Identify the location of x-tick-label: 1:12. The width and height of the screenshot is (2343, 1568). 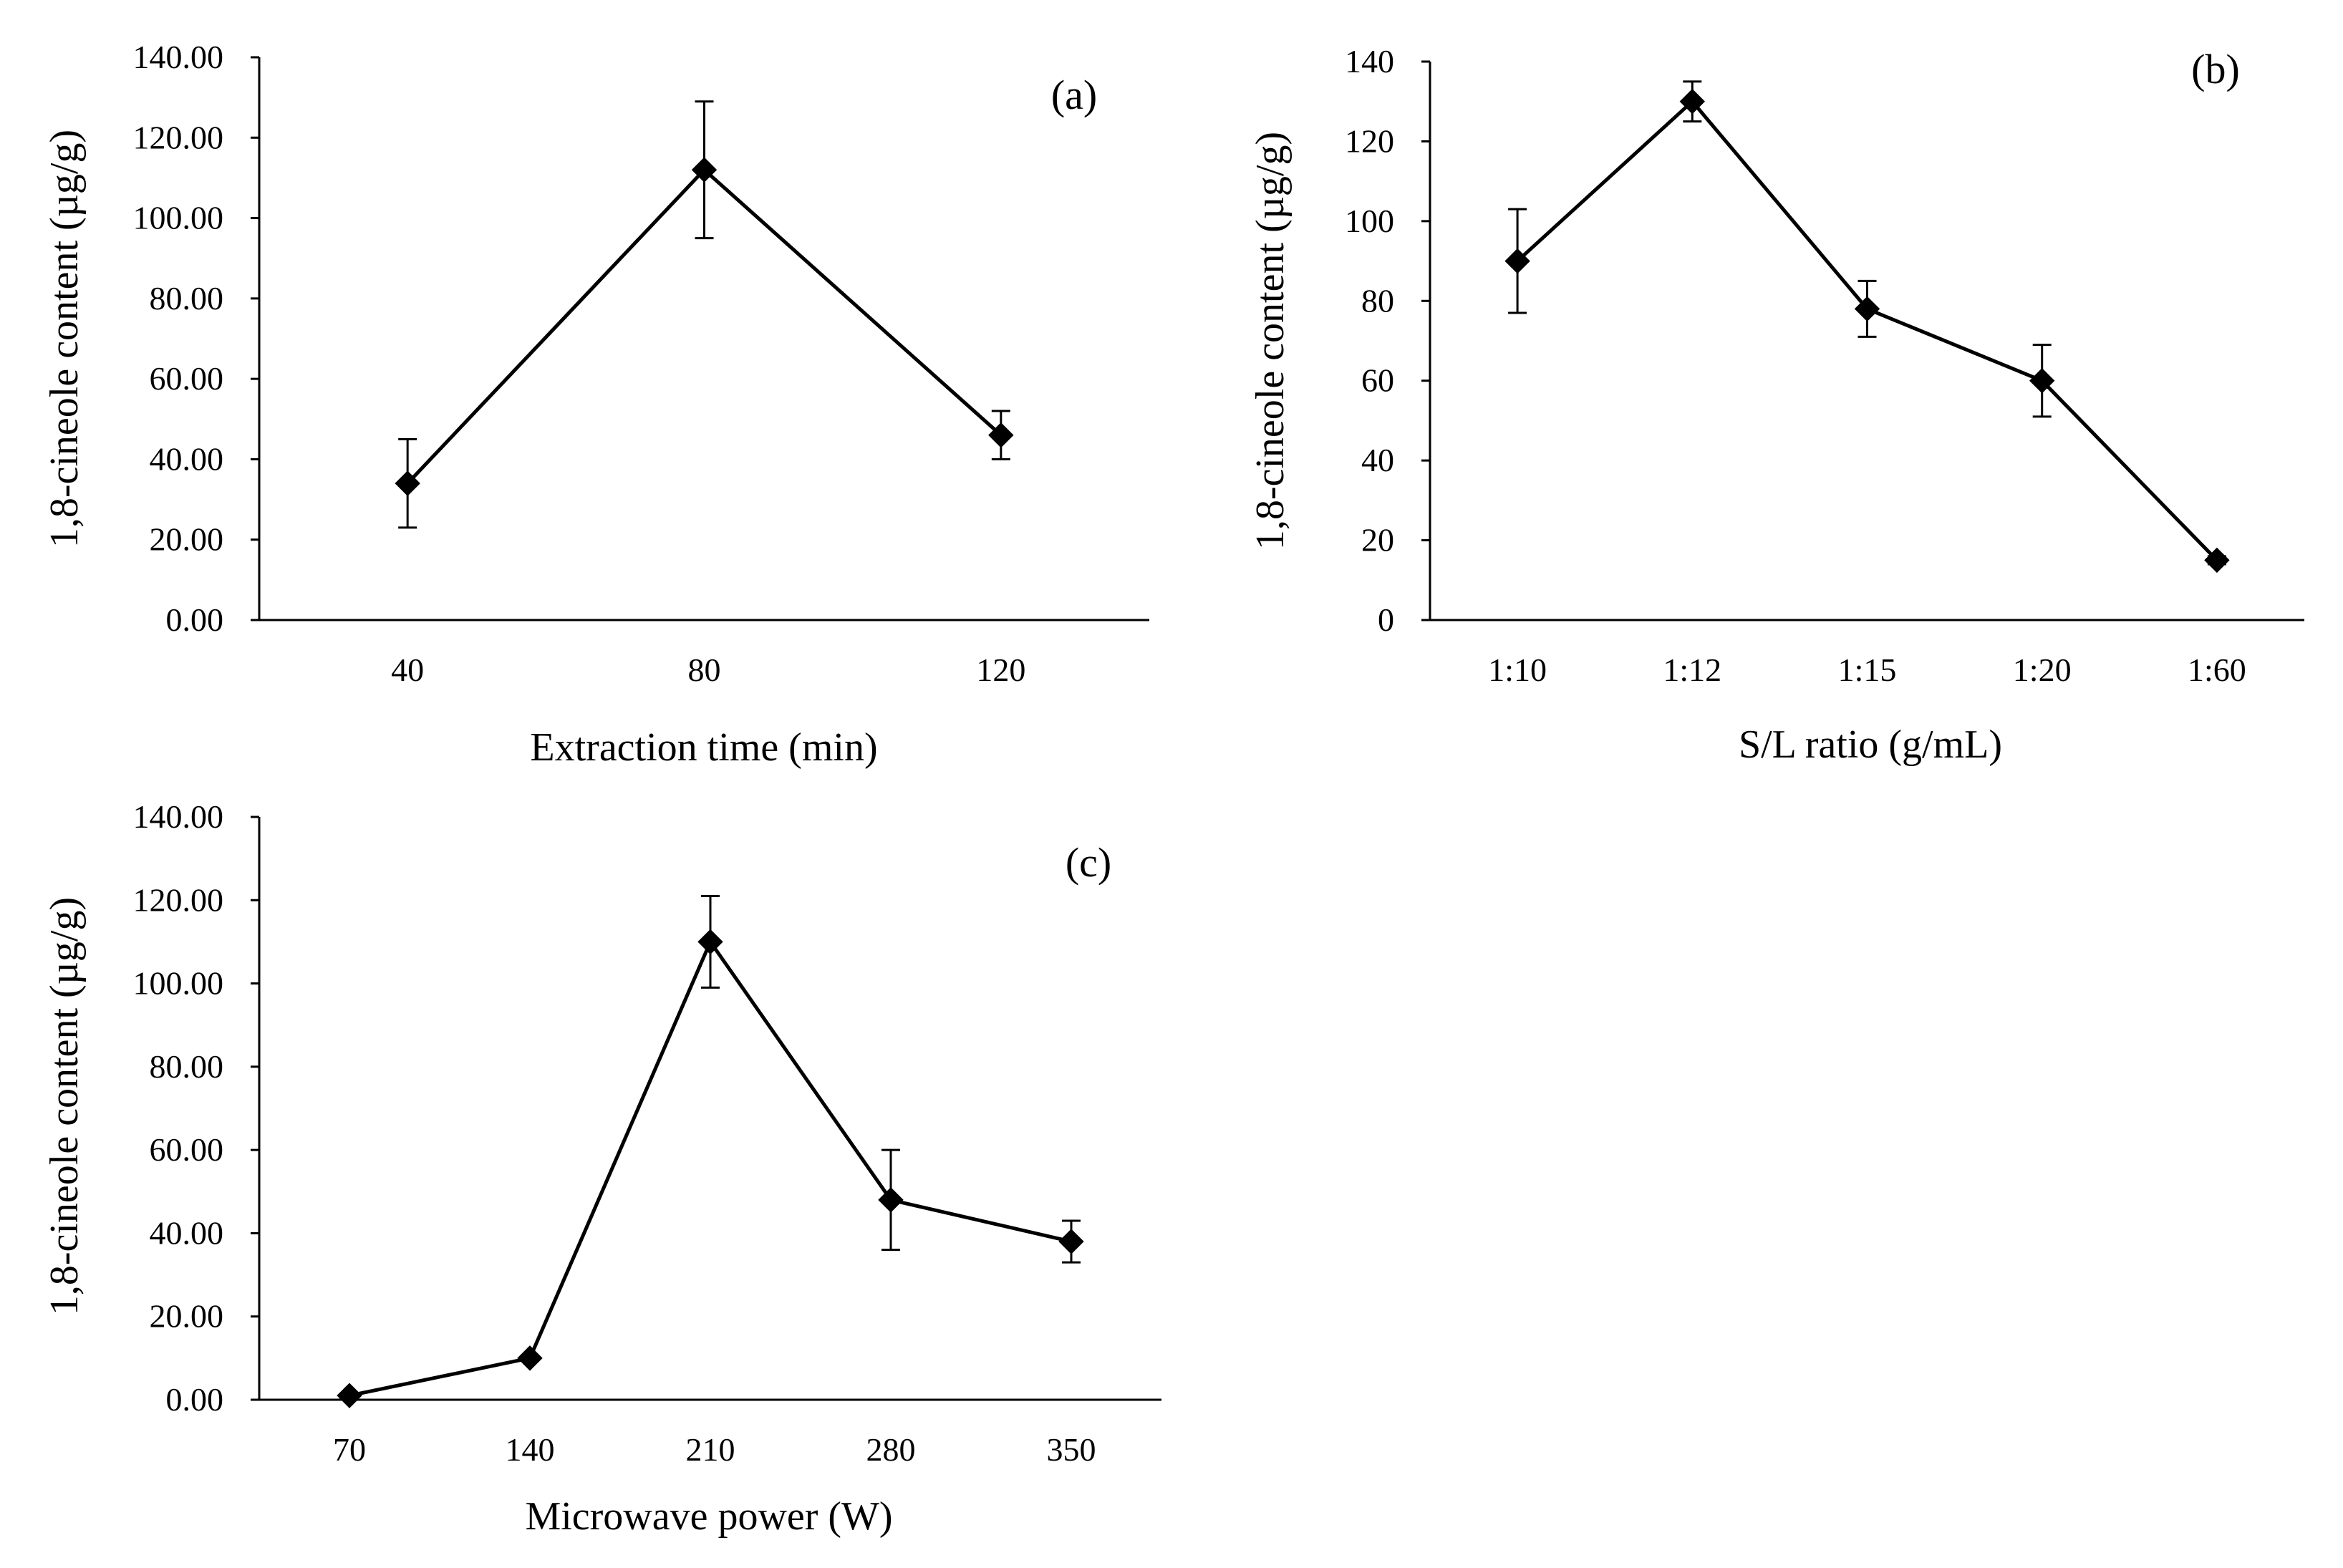
(1692, 670).